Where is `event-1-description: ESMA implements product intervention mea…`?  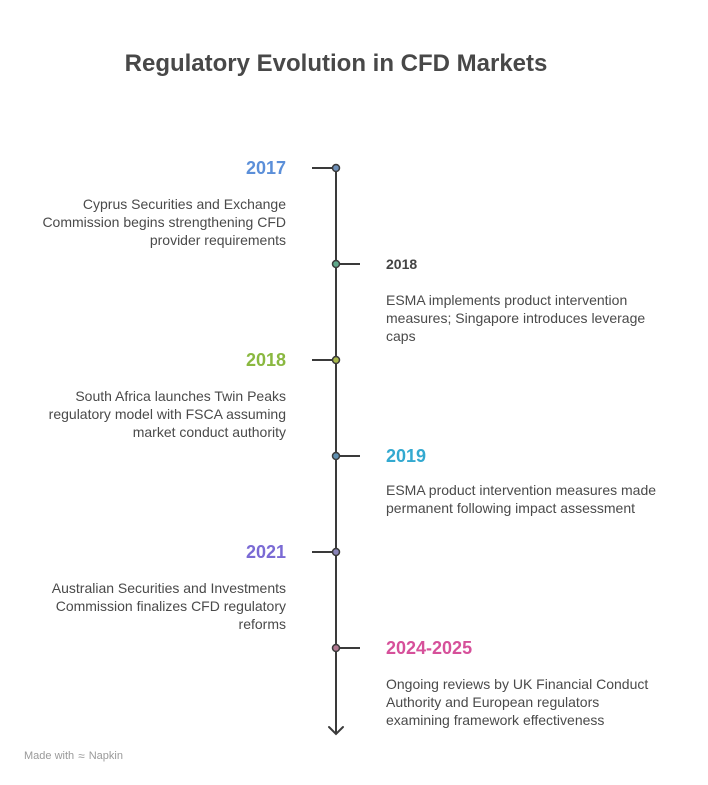 event-1-description: ESMA implements product intervention mea… is located at coordinates (516, 318).